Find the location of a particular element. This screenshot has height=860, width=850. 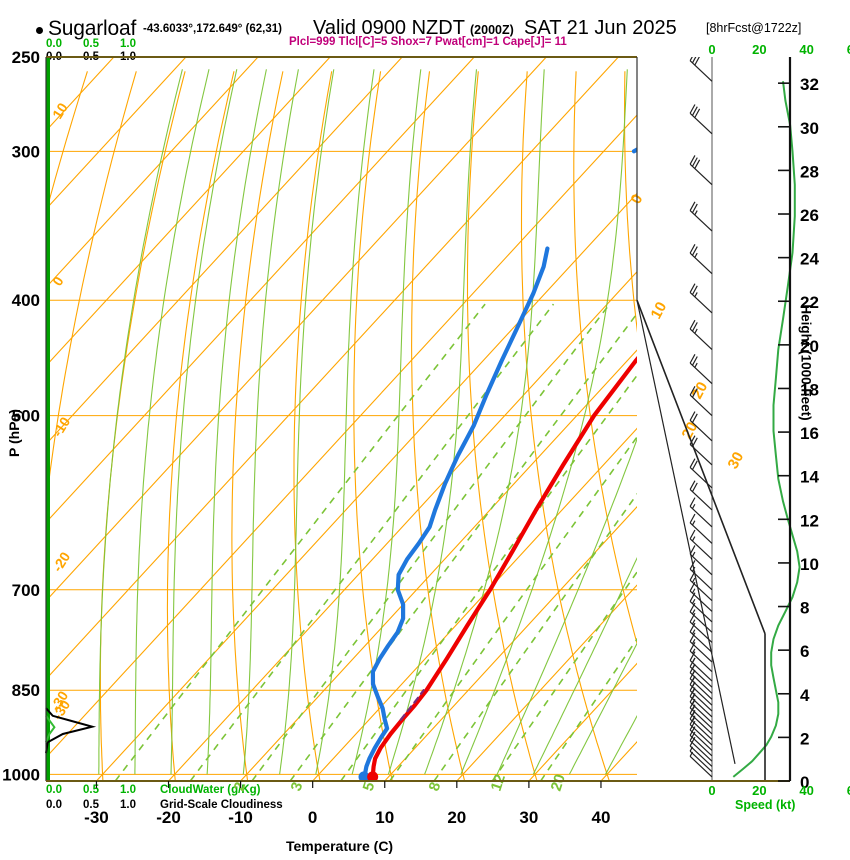

svg-text: -30 is located at coordinates (96, 817).